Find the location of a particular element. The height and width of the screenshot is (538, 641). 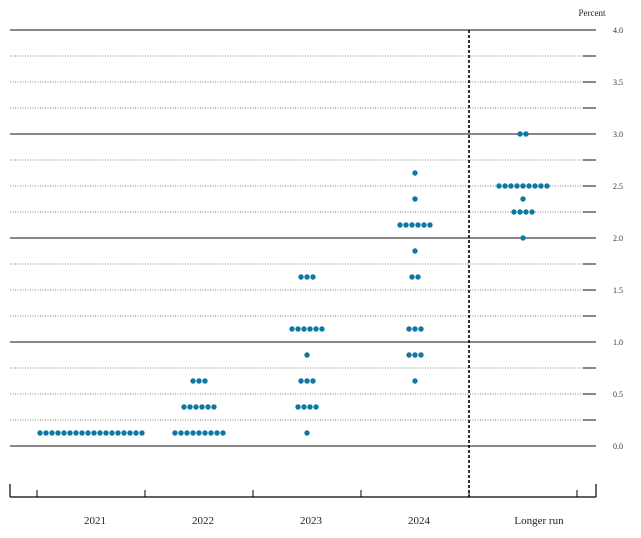

y-tick-label: 3.0 is located at coordinates (618, 134).